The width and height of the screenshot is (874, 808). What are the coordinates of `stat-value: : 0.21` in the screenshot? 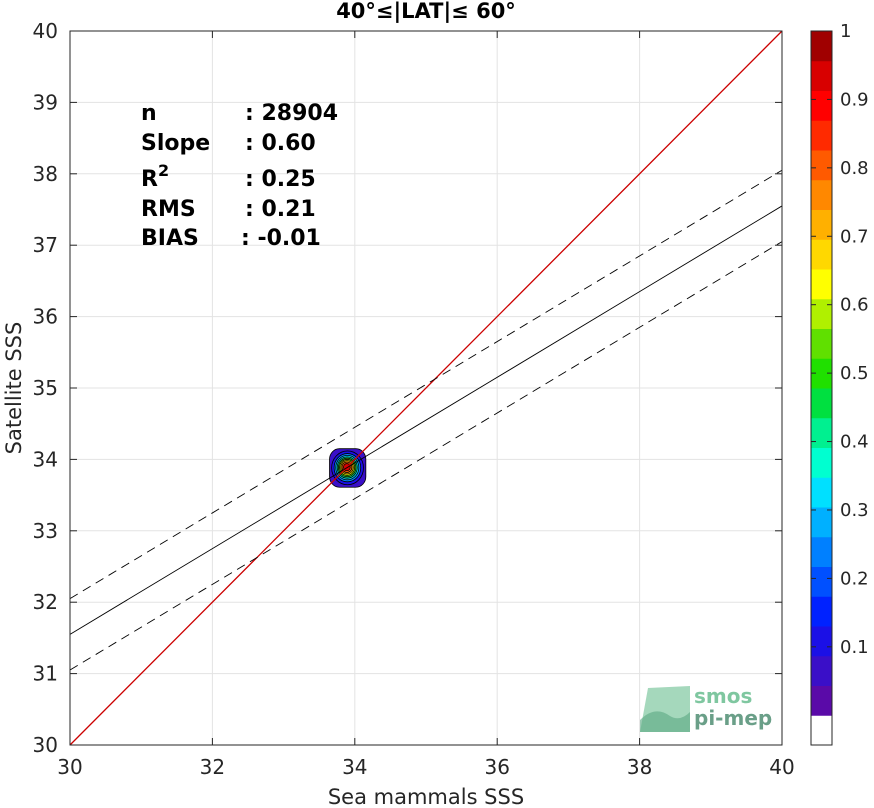 It's located at (280, 209).